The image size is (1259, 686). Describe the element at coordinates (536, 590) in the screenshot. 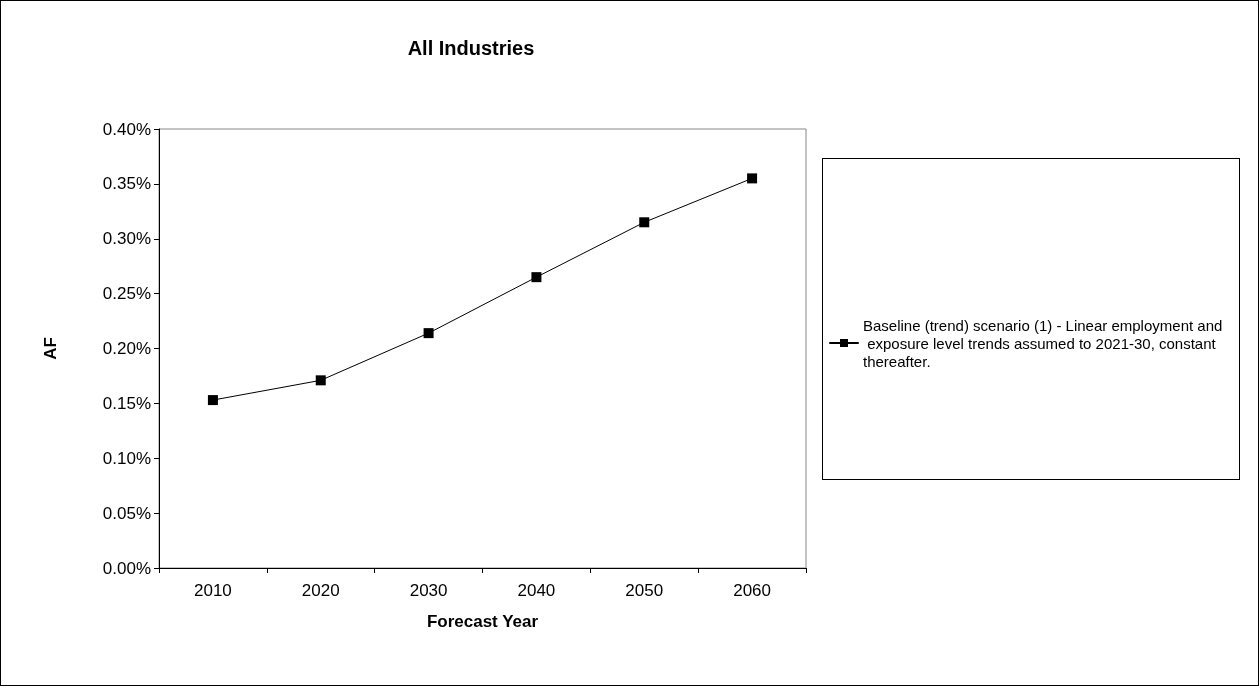

I see `x-tick-label: 2040` at that location.